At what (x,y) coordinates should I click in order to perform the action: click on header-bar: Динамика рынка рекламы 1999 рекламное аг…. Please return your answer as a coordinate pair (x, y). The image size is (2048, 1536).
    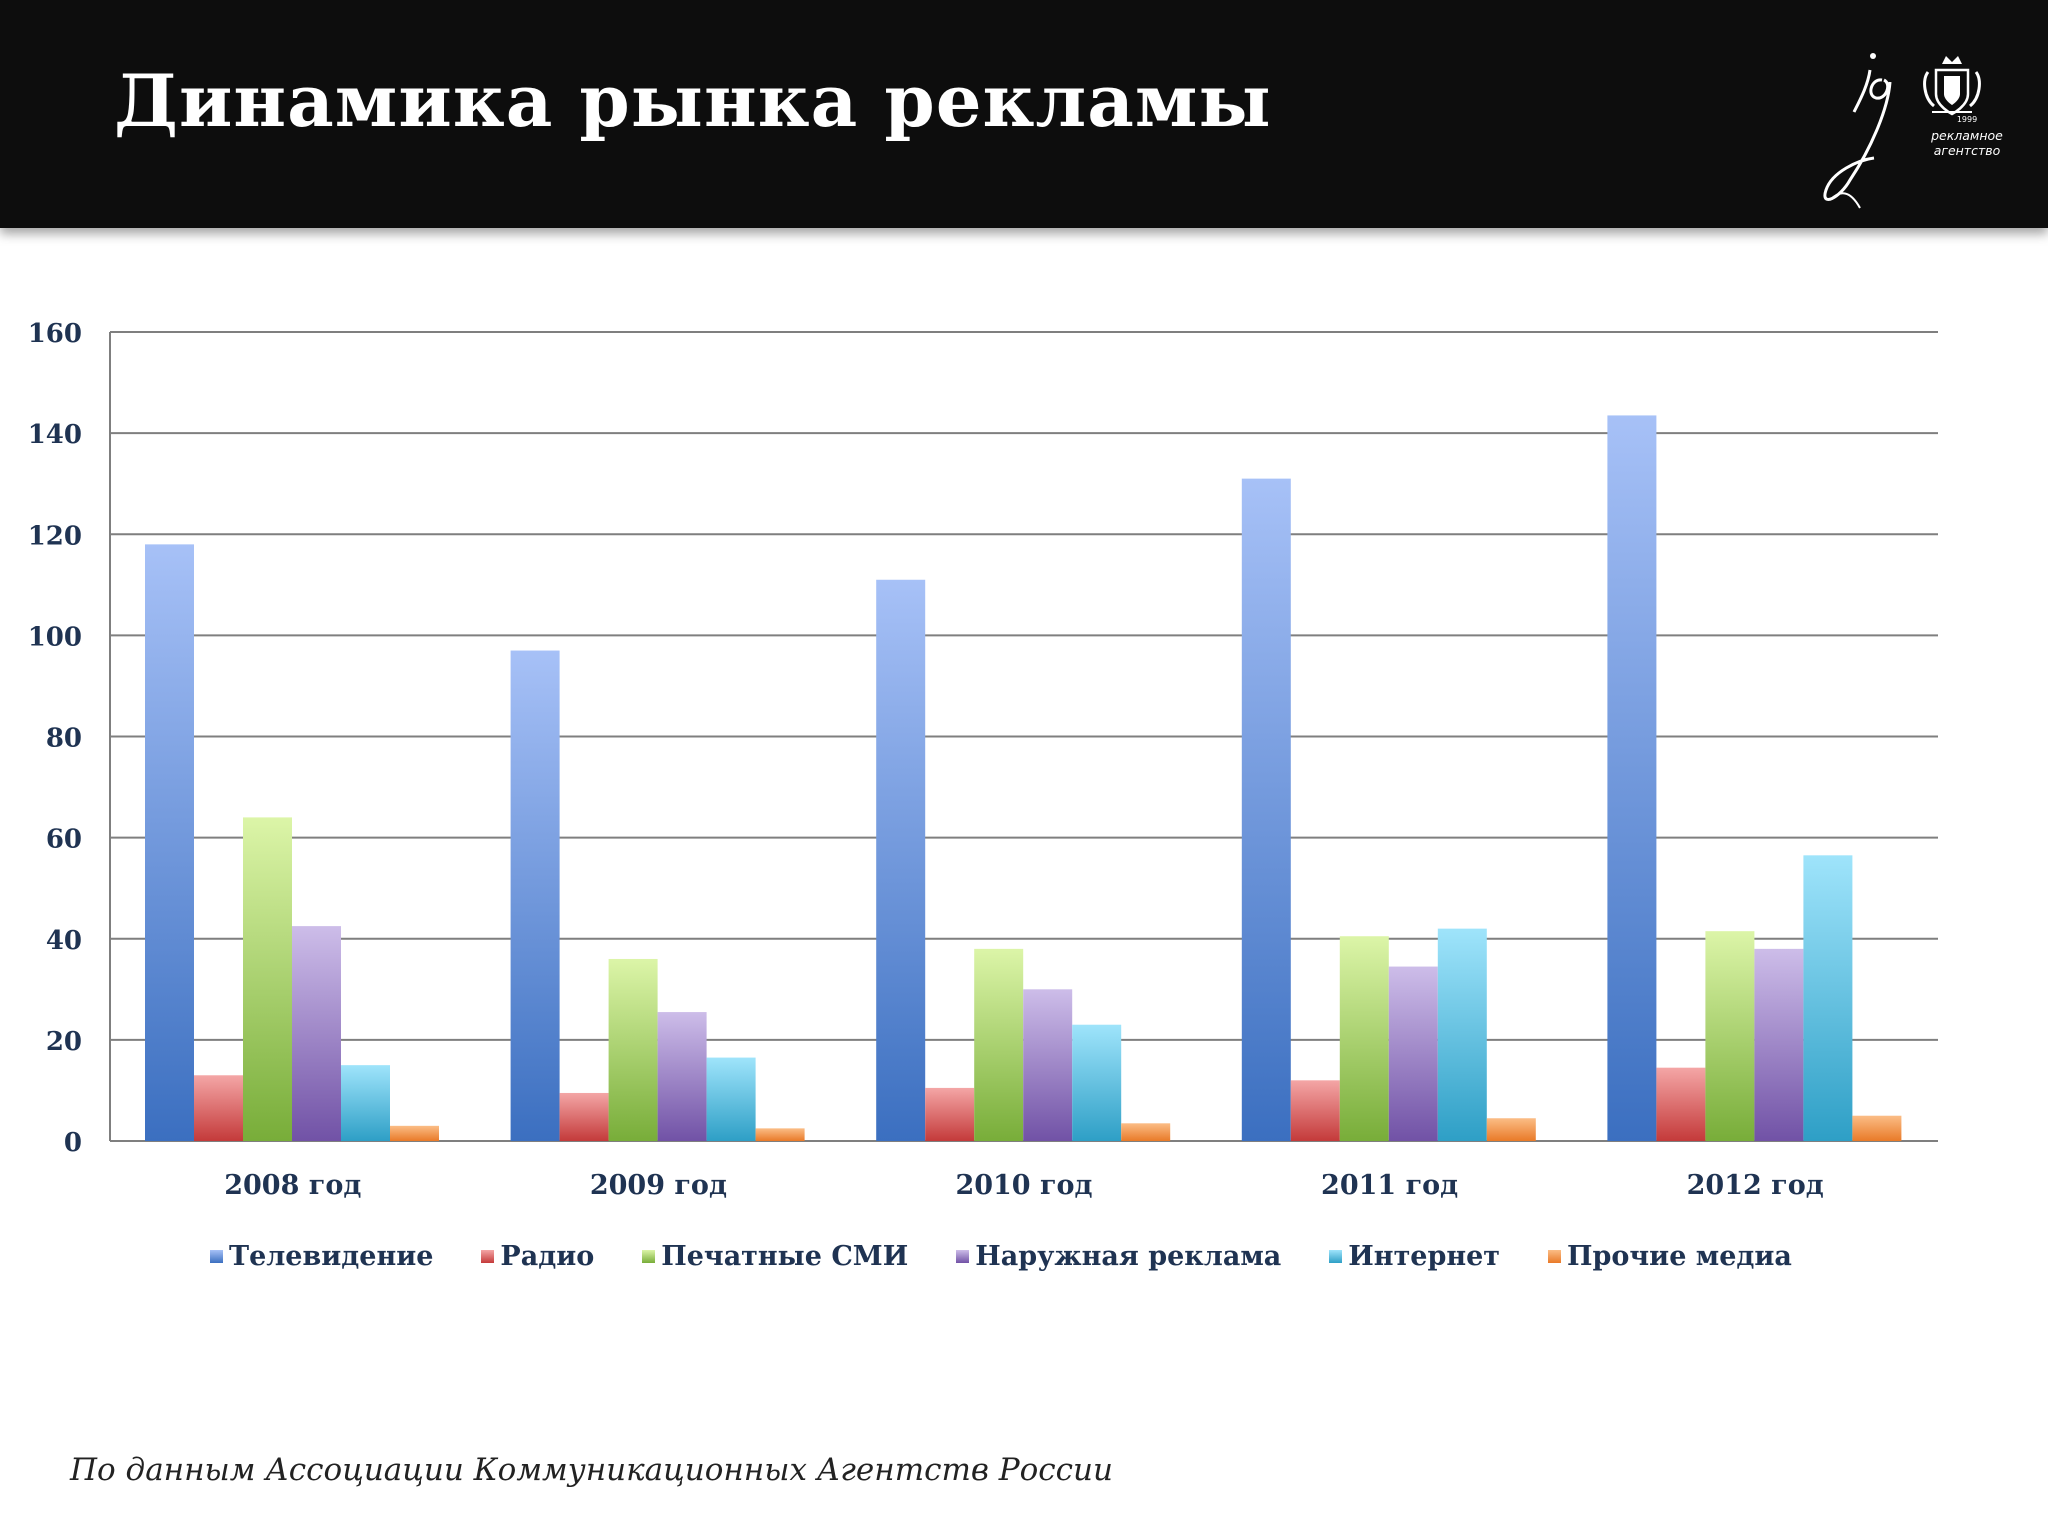
    Looking at the image, I should click on (1024, 114).